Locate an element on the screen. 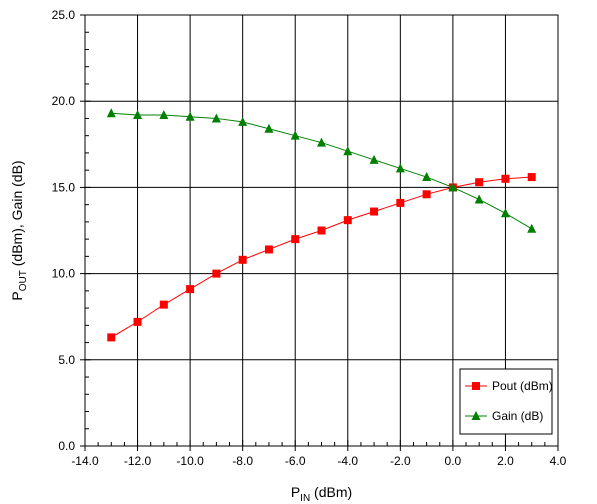 Image resolution: width=597 pixels, height=504 pixels. y-tick-label: 5.0 is located at coordinates (66, 360).